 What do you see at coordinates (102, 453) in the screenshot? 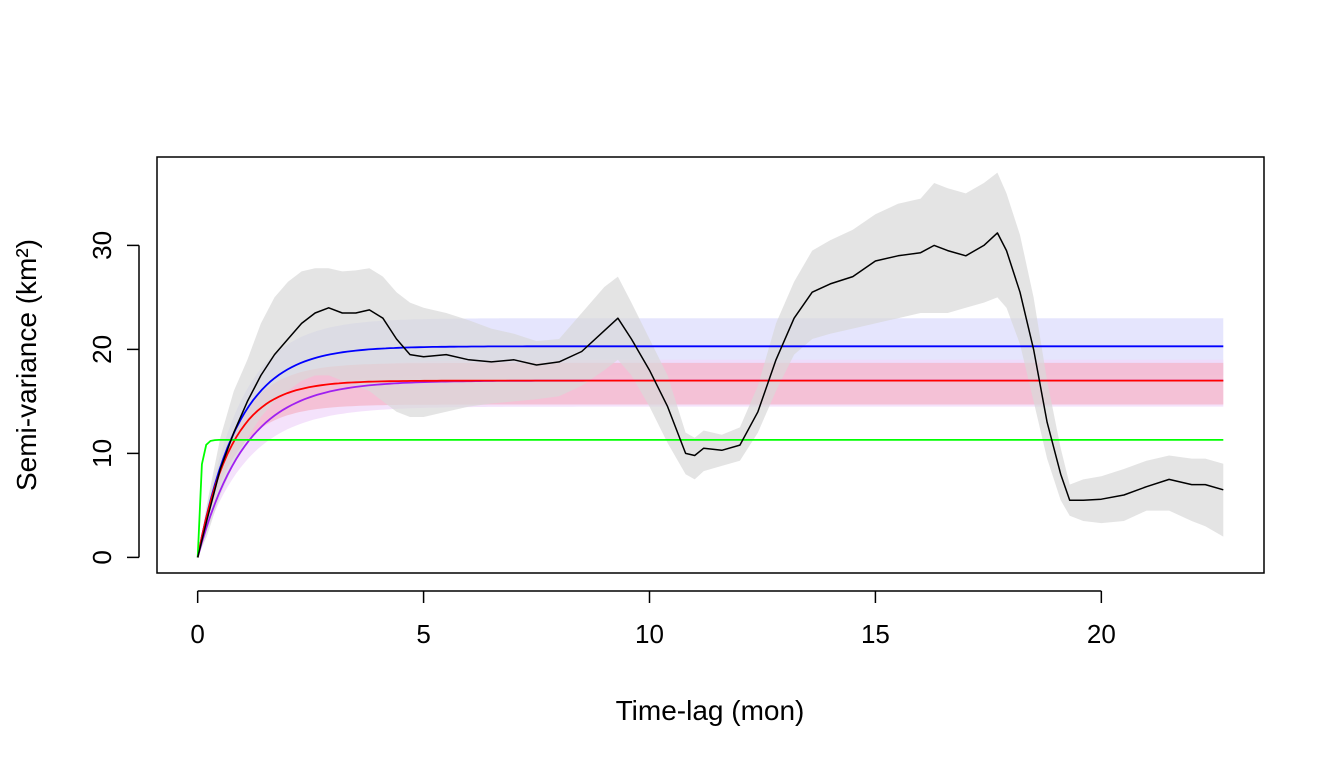
I see `y-tick-label: 10` at bounding box center [102, 453].